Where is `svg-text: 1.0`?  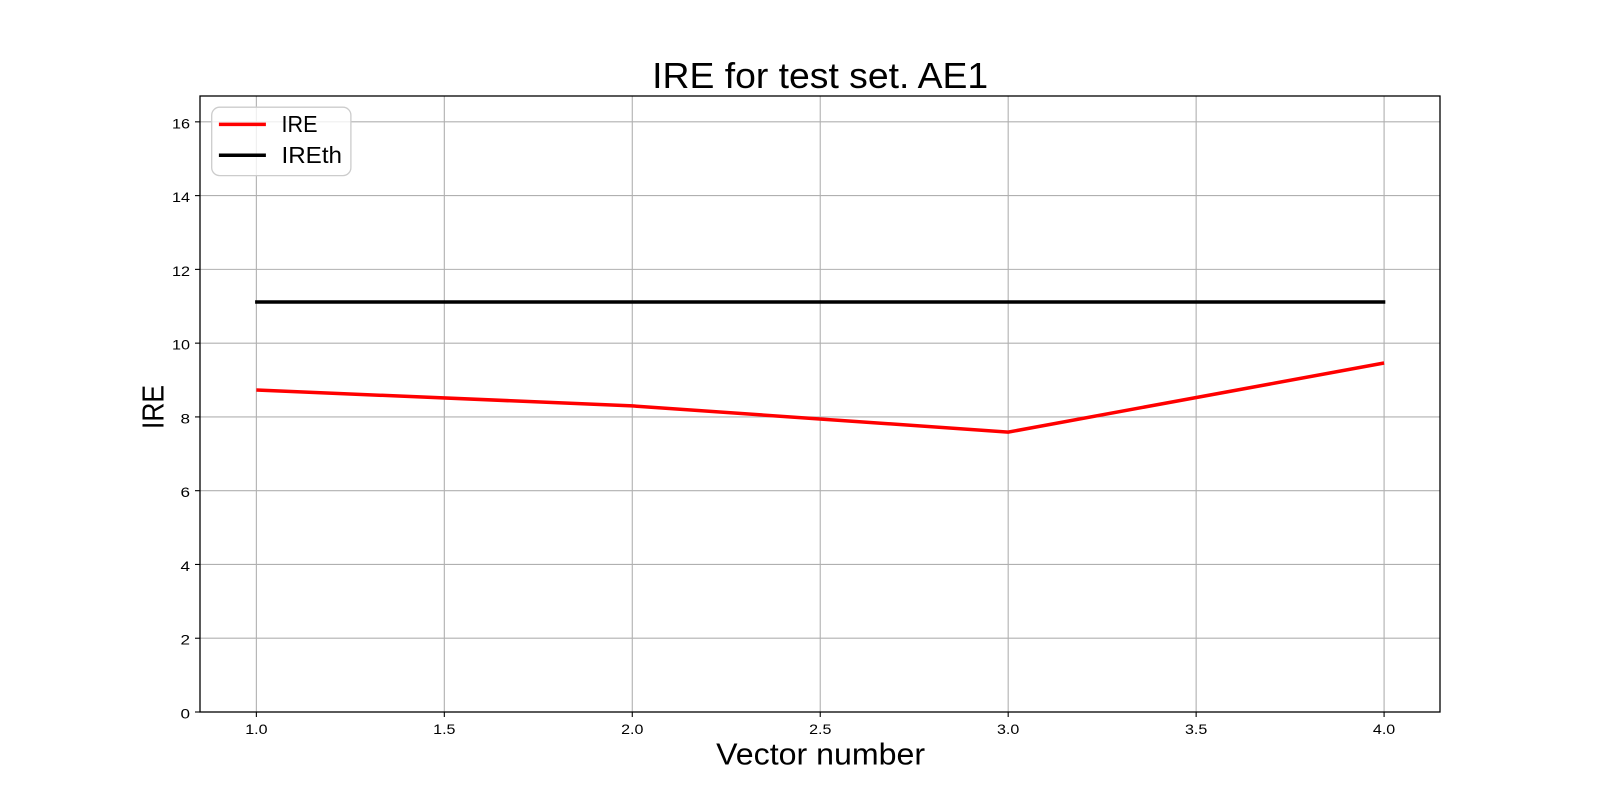 svg-text: 1.0 is located at coordinates (256, 730).